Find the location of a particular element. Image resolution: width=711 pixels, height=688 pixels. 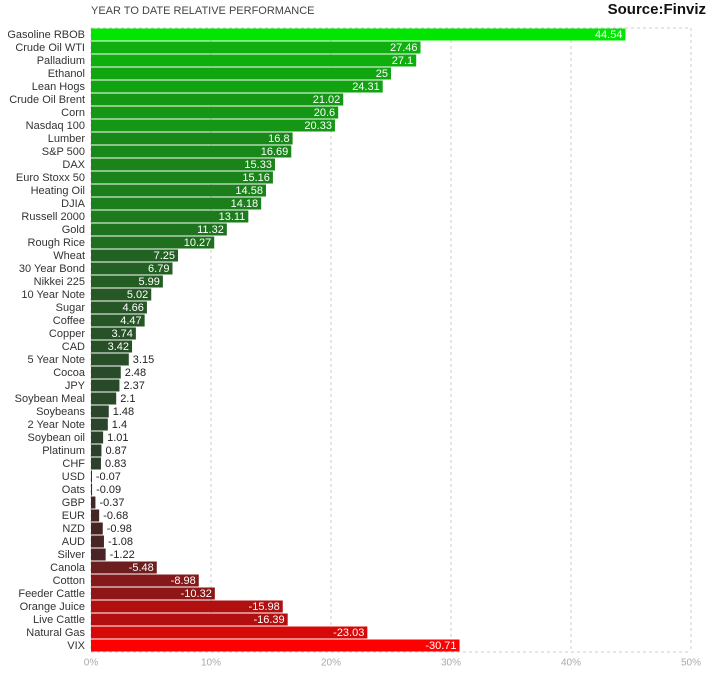

value-label: 21.02 is located at coordinates (327, 100).